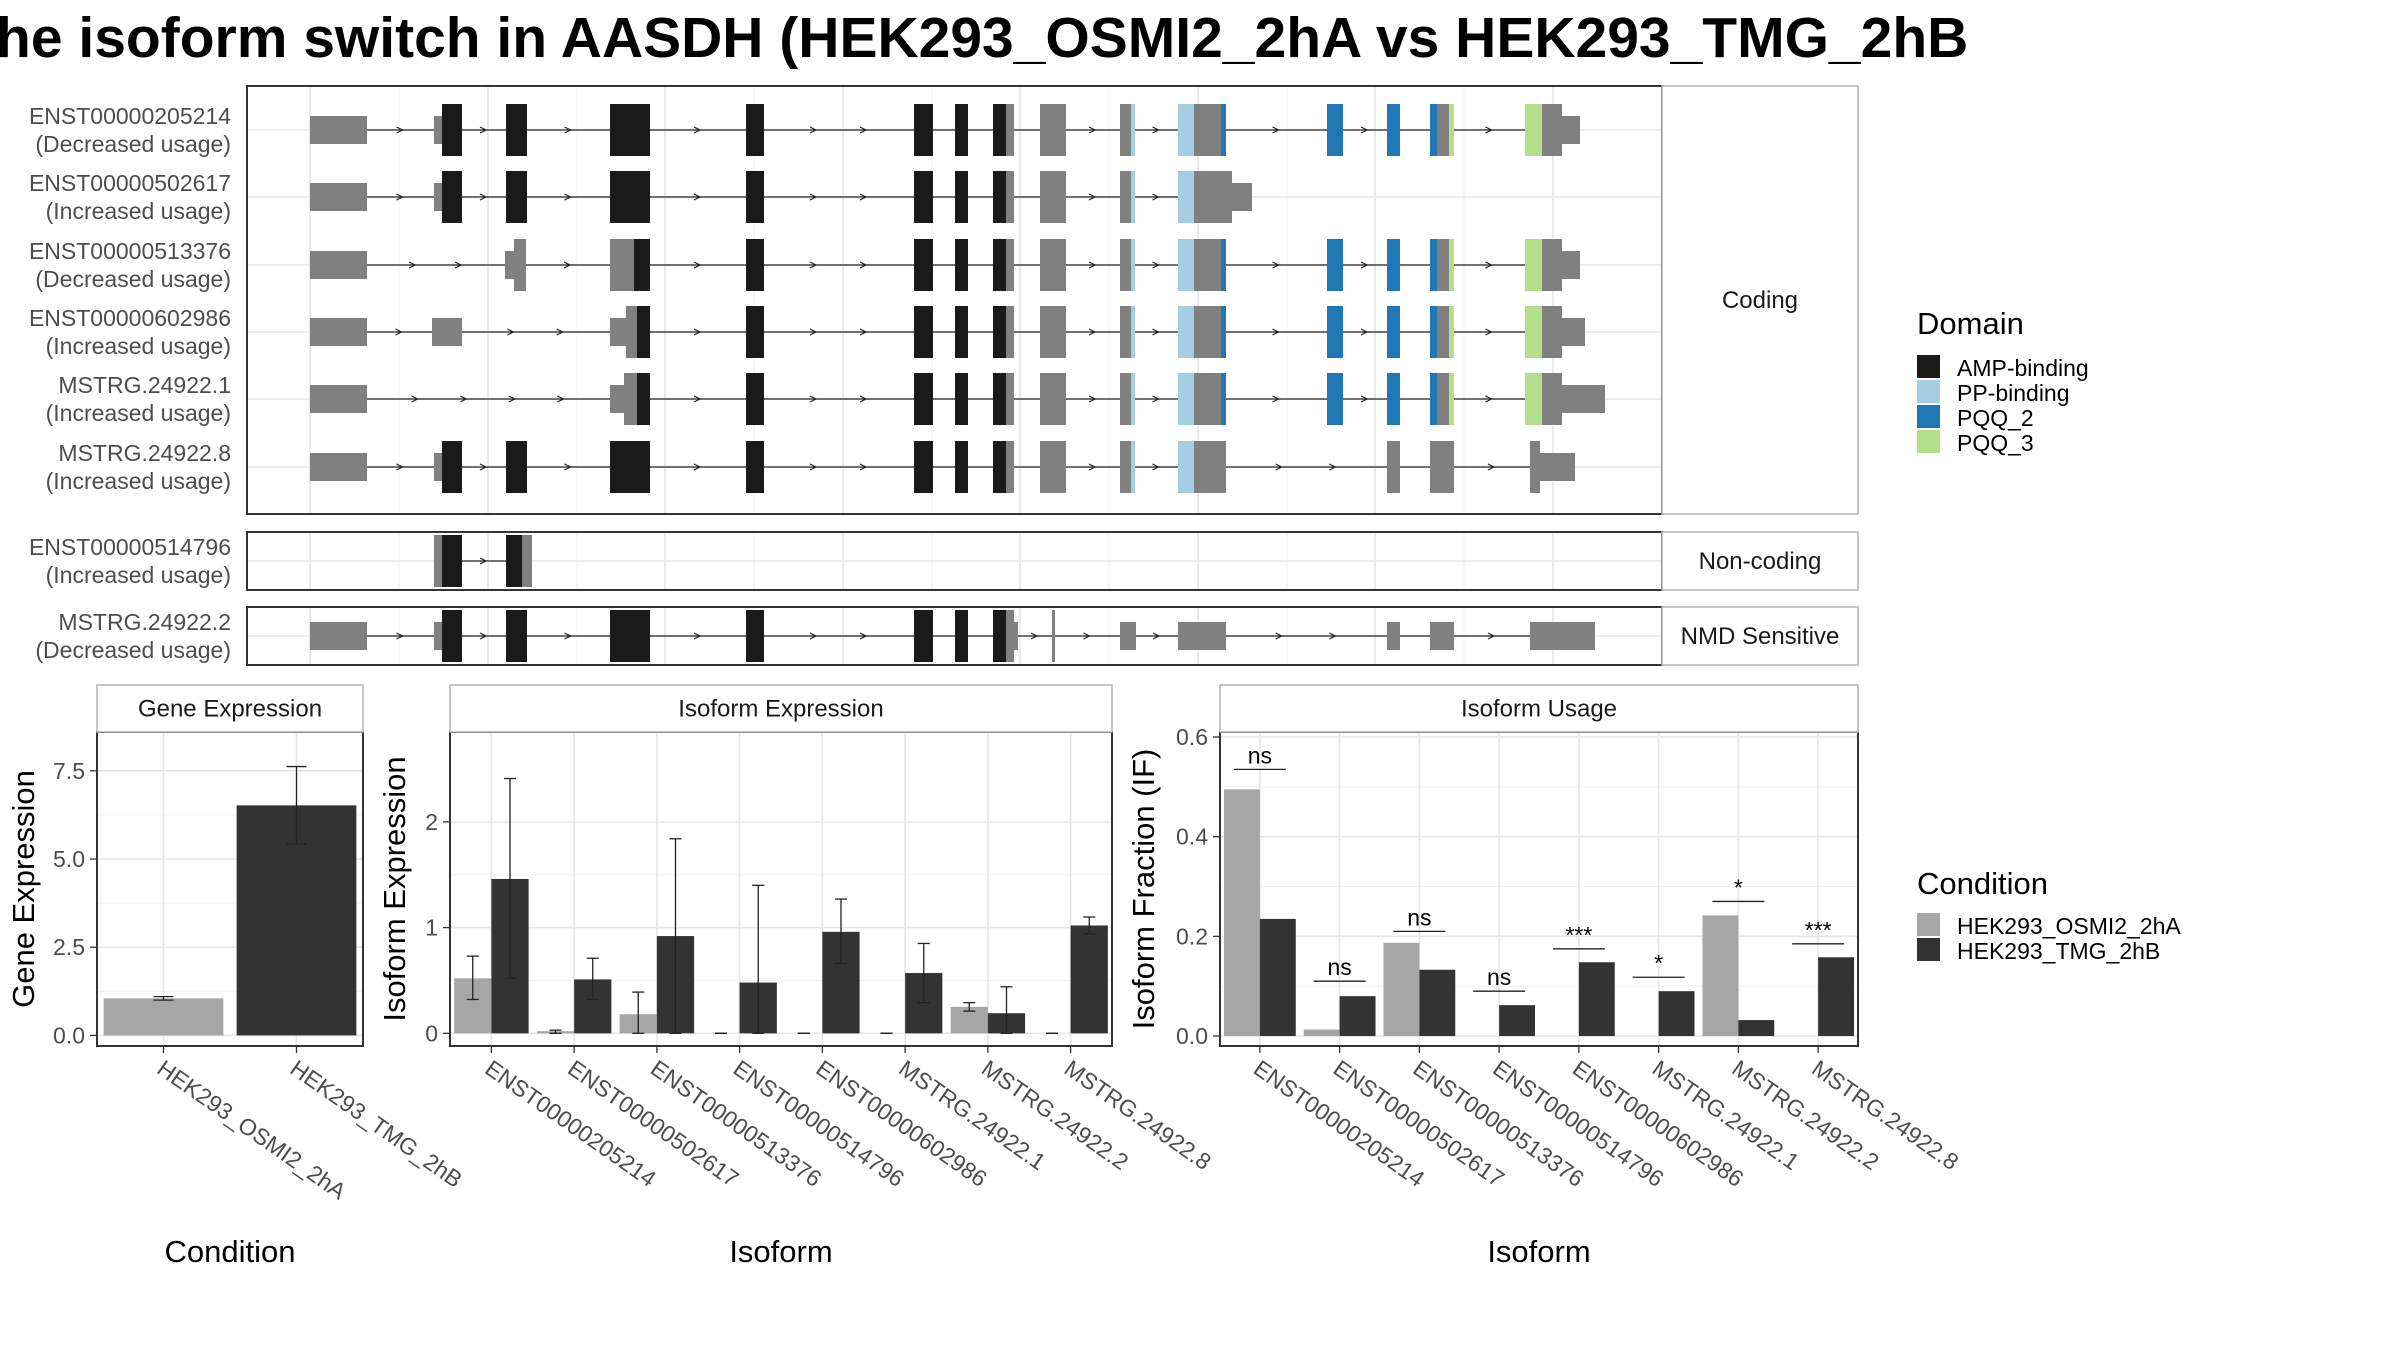 The width and height of the screenshot is (2400, 1350). I want to click on y-tick-label: 1, so click(431, 928).